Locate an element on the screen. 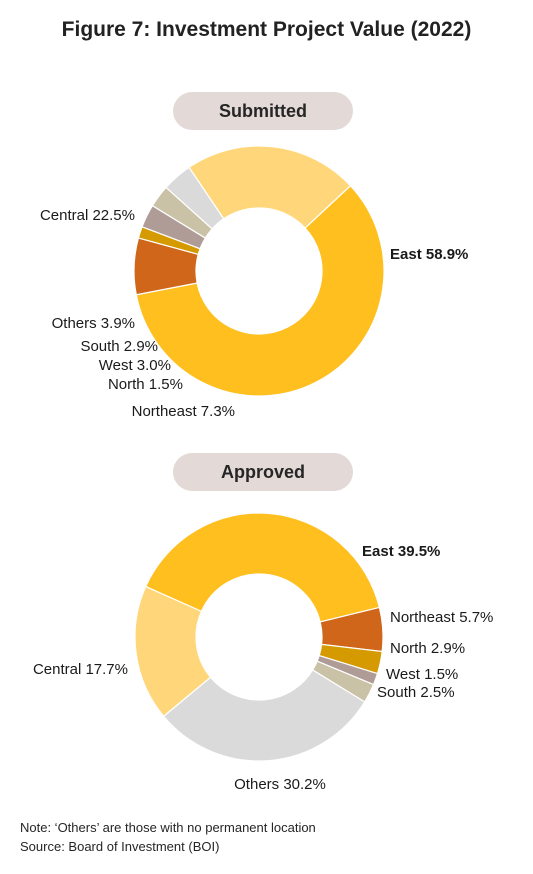 The width and height of the screenshot is (533, 874). approved-slice-others is located at coordinates (264, 715).